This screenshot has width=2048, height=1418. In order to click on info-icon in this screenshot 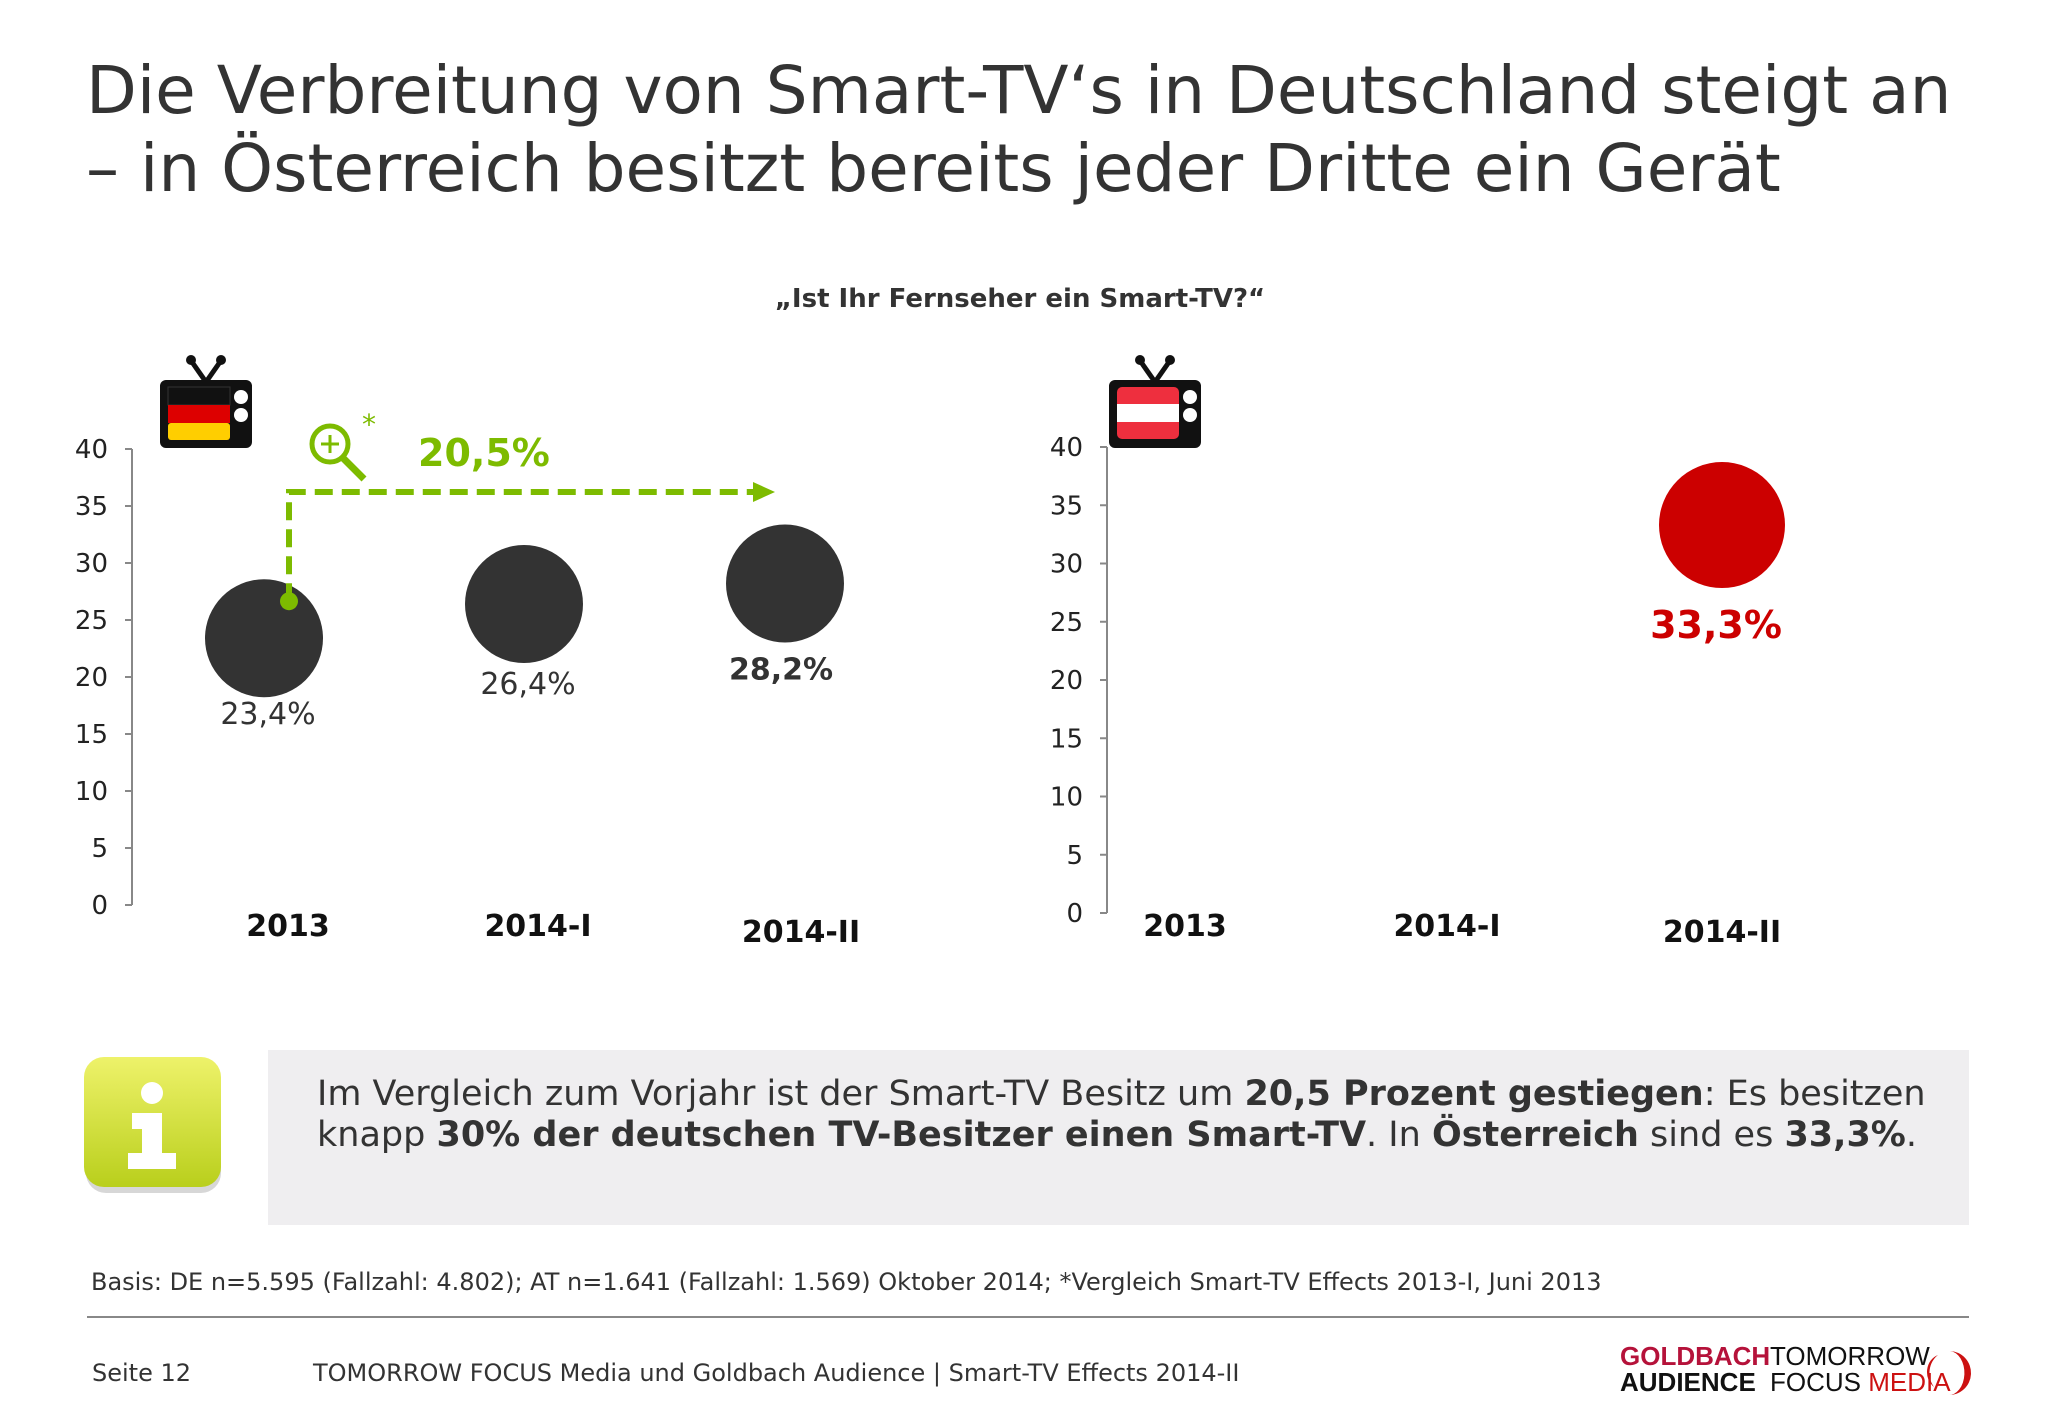, I will do `click(153, 1129)`.